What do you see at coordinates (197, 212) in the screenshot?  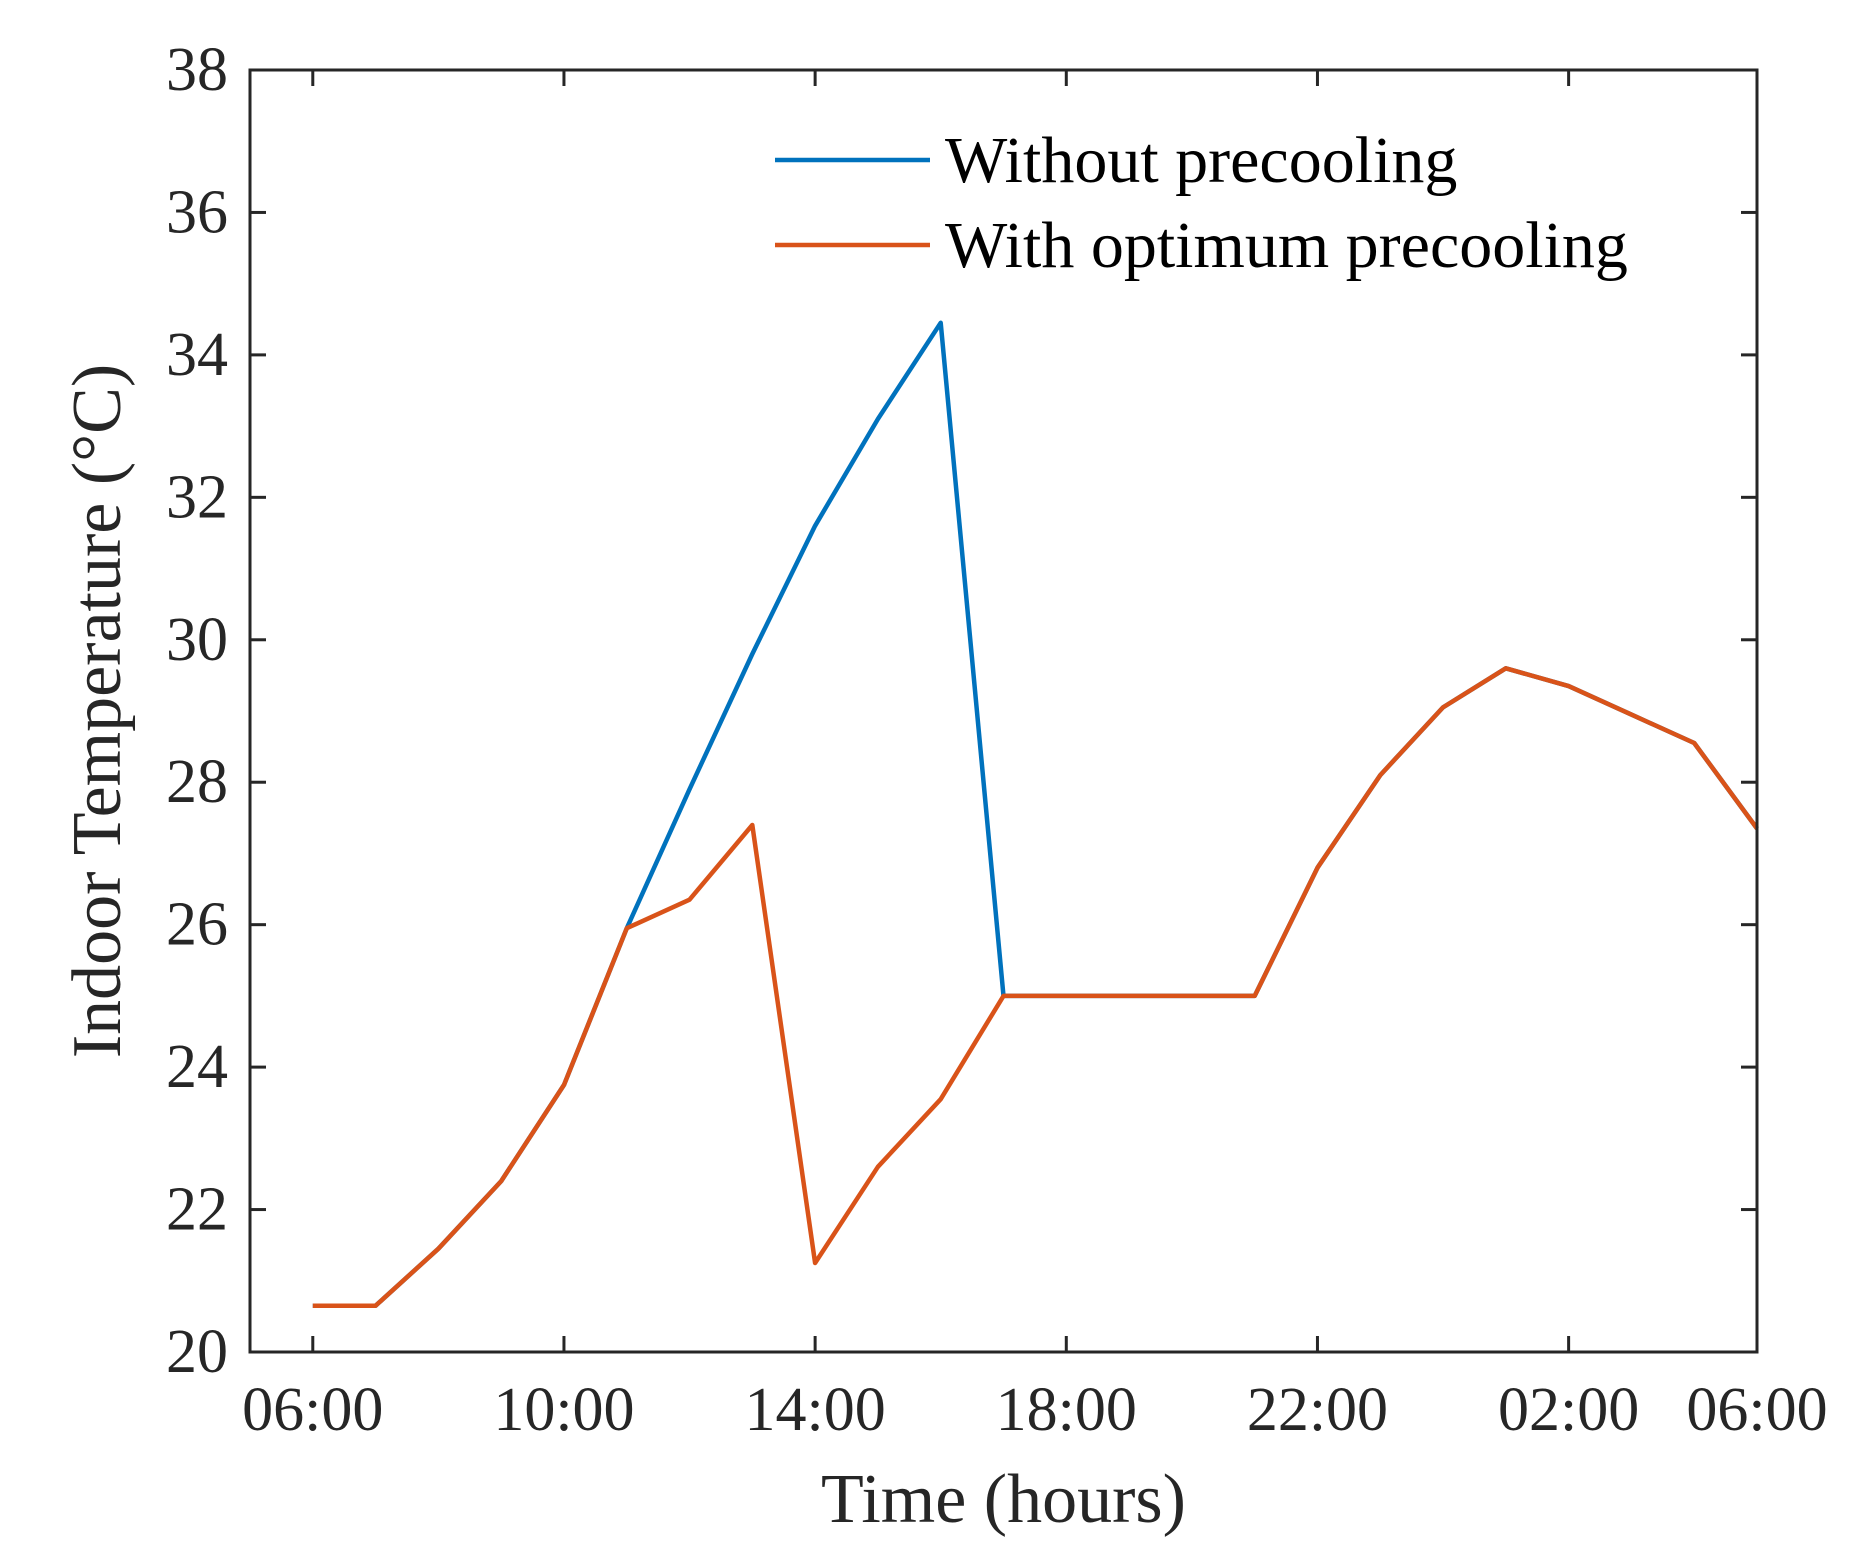 I see `y-tick-label: 36` at bounding box center [197, 212].